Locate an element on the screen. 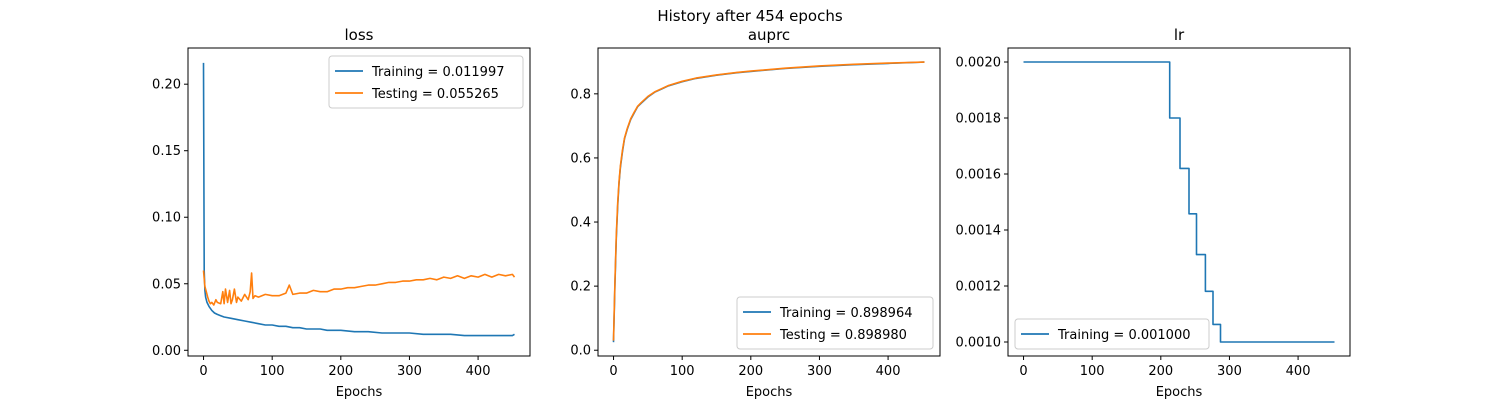 This screenshot has height=400, width=1500. y-tick-label: 0.20 is located at coordinates (166, 85).